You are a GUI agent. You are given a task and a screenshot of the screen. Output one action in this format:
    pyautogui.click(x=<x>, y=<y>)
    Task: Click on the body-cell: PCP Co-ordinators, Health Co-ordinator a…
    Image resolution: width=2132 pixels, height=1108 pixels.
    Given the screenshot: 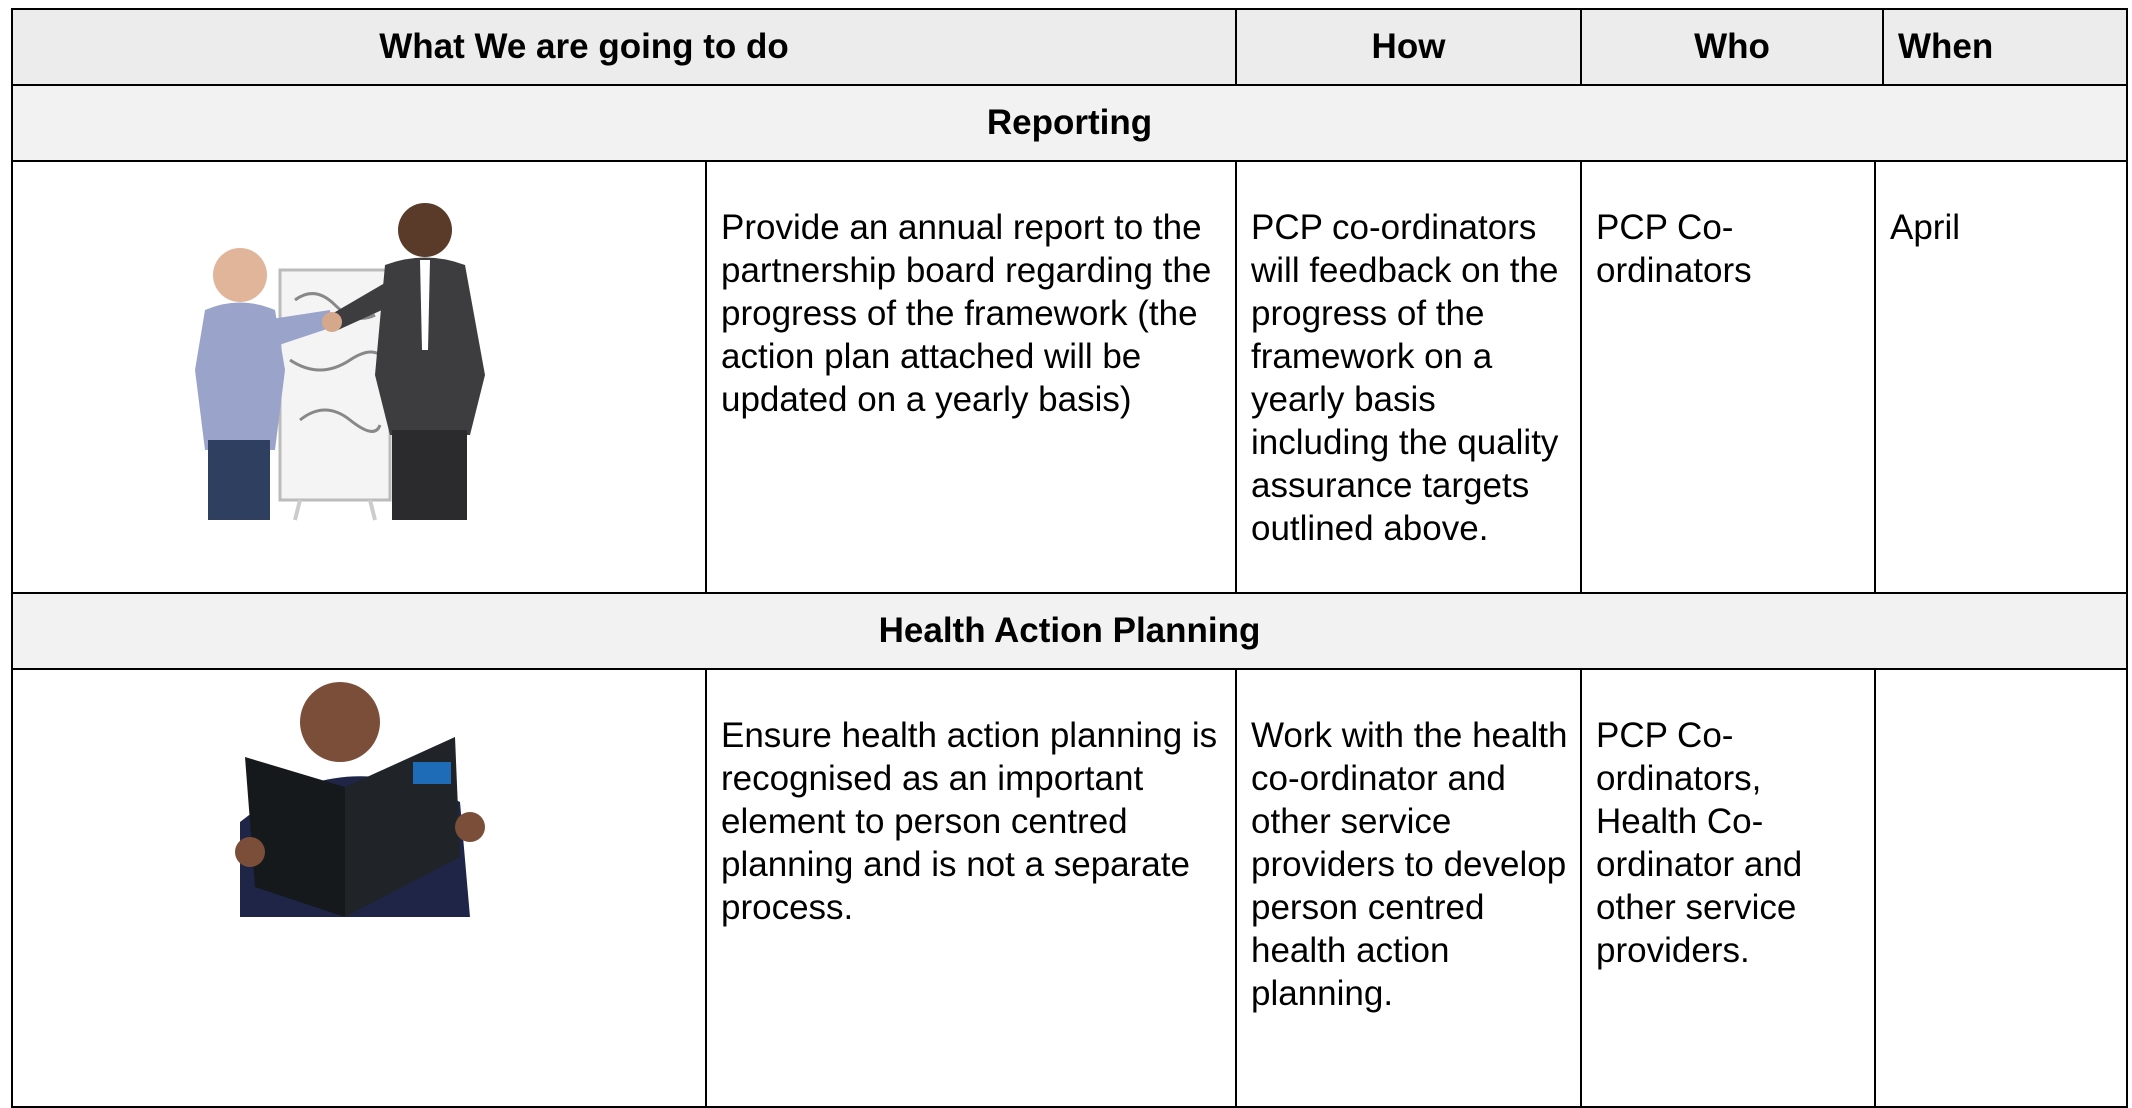 What is the action you would take?
    pyautogui.click(x=1728, y=888)
    